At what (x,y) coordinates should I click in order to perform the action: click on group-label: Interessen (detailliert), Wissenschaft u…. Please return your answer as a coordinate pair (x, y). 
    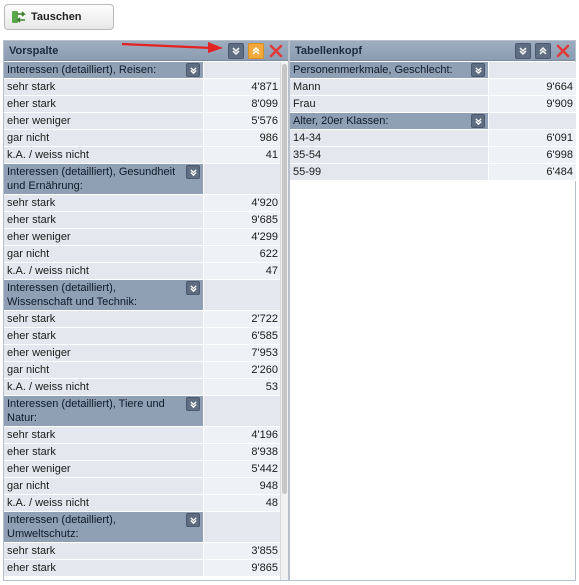
    Looking at the image, I should click on (72, 295).